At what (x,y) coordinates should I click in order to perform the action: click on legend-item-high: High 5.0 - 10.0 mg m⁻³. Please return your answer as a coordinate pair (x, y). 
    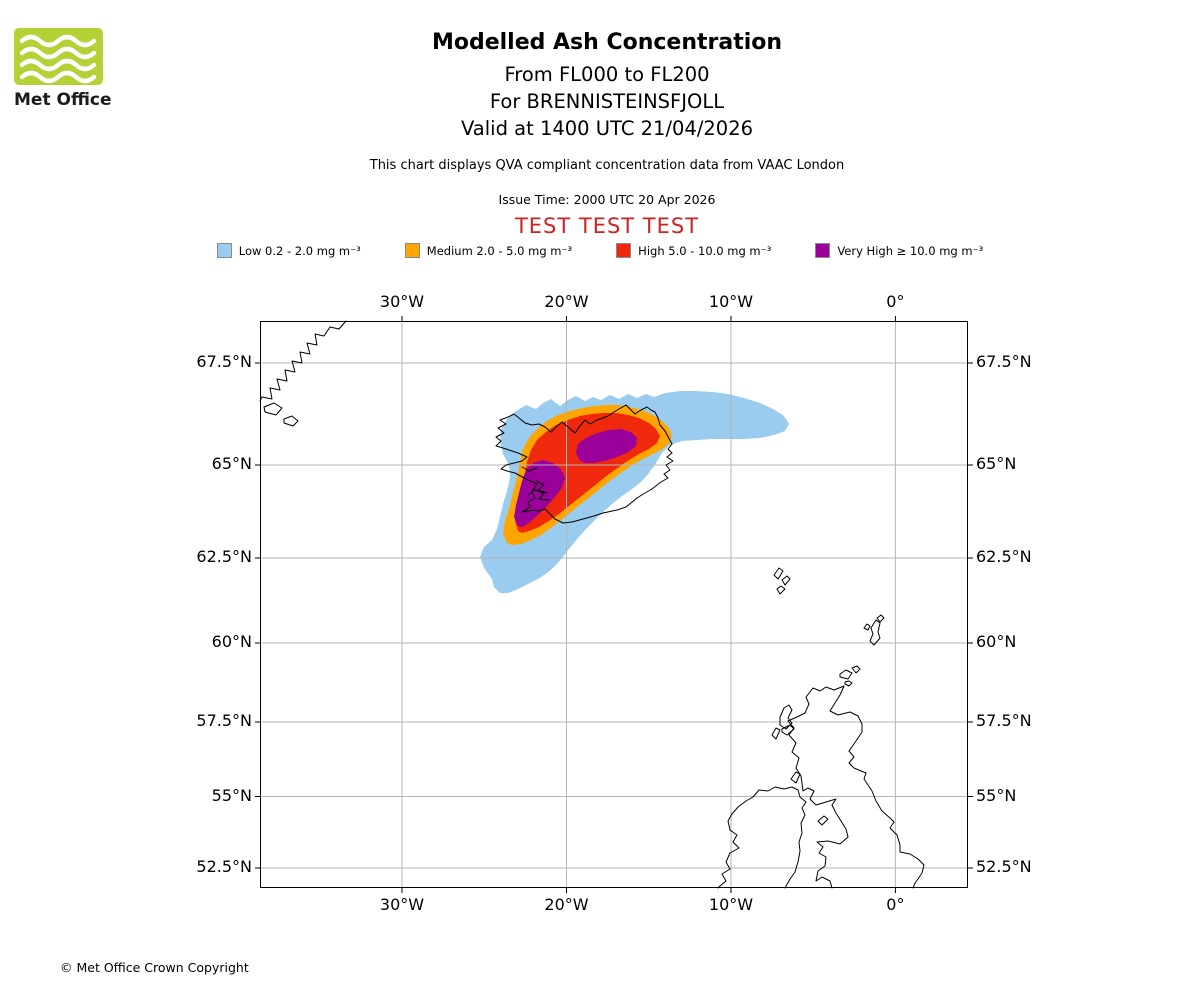
    Looking at the image, I should click on (693, 250).